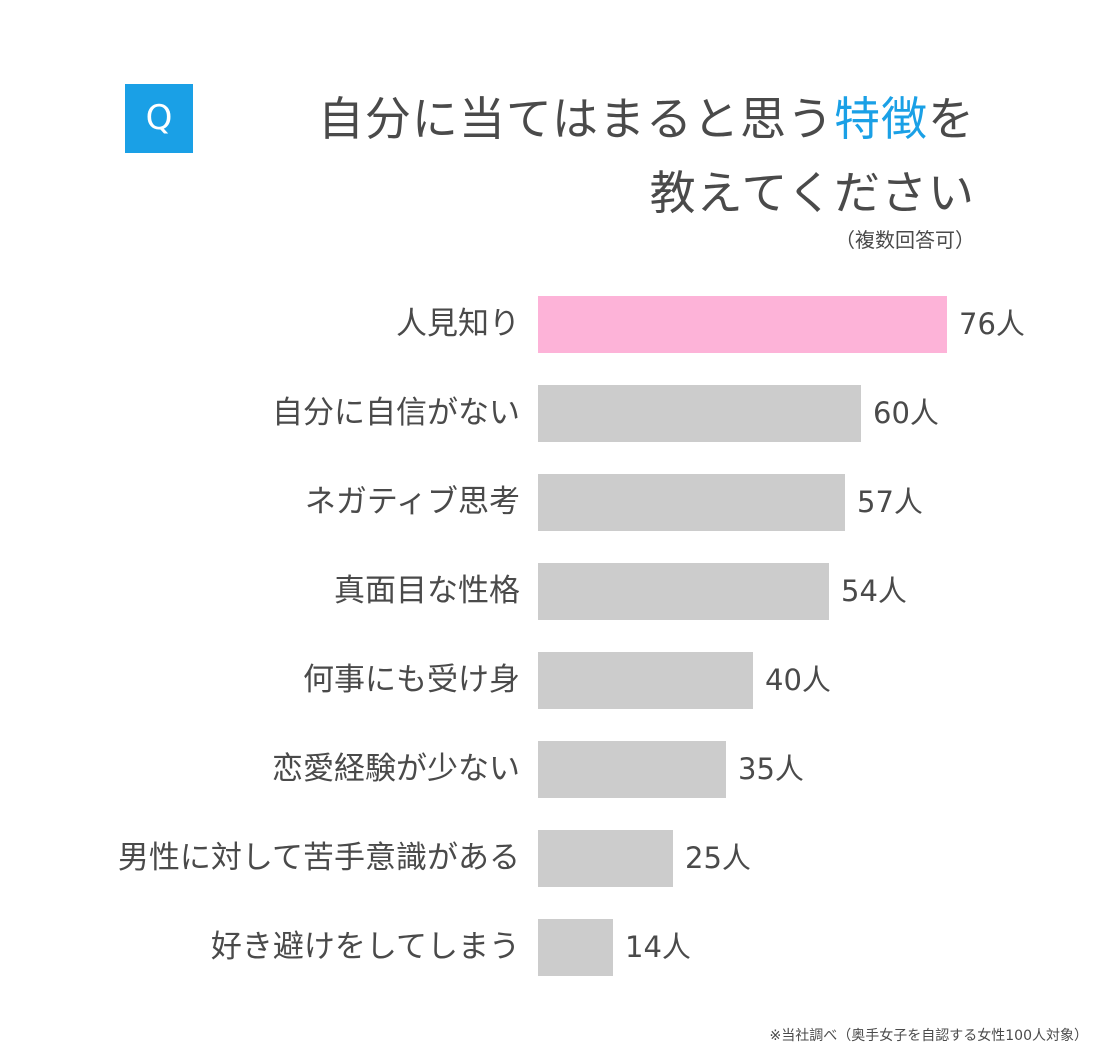 The image size is (1100, 1059). I want to click on category-label: 恋愛経験が少ない, so click(396, 769).